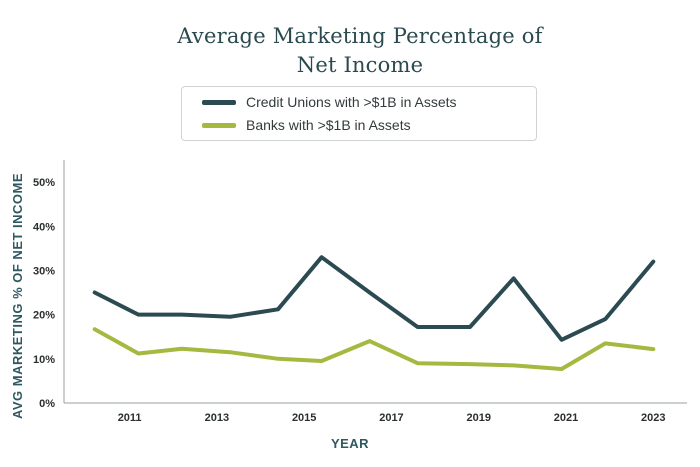 The image size is (700, 467). Describe the element at coordinates (44, 227) in the screenshot. I see `y-tick-label: 40%` at that location.